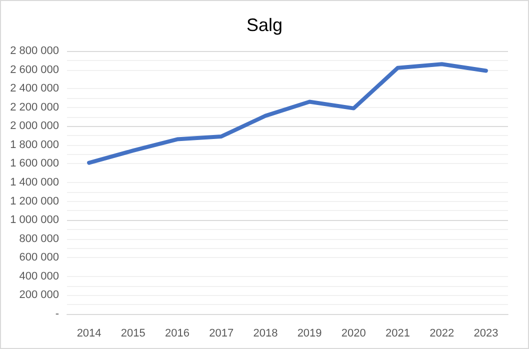 The height and width of the screenshot is (349, 529). Describe the element at coordinates (34, 107) in the screenshot. I see `y-tick-label: 2 200 000` at that location.